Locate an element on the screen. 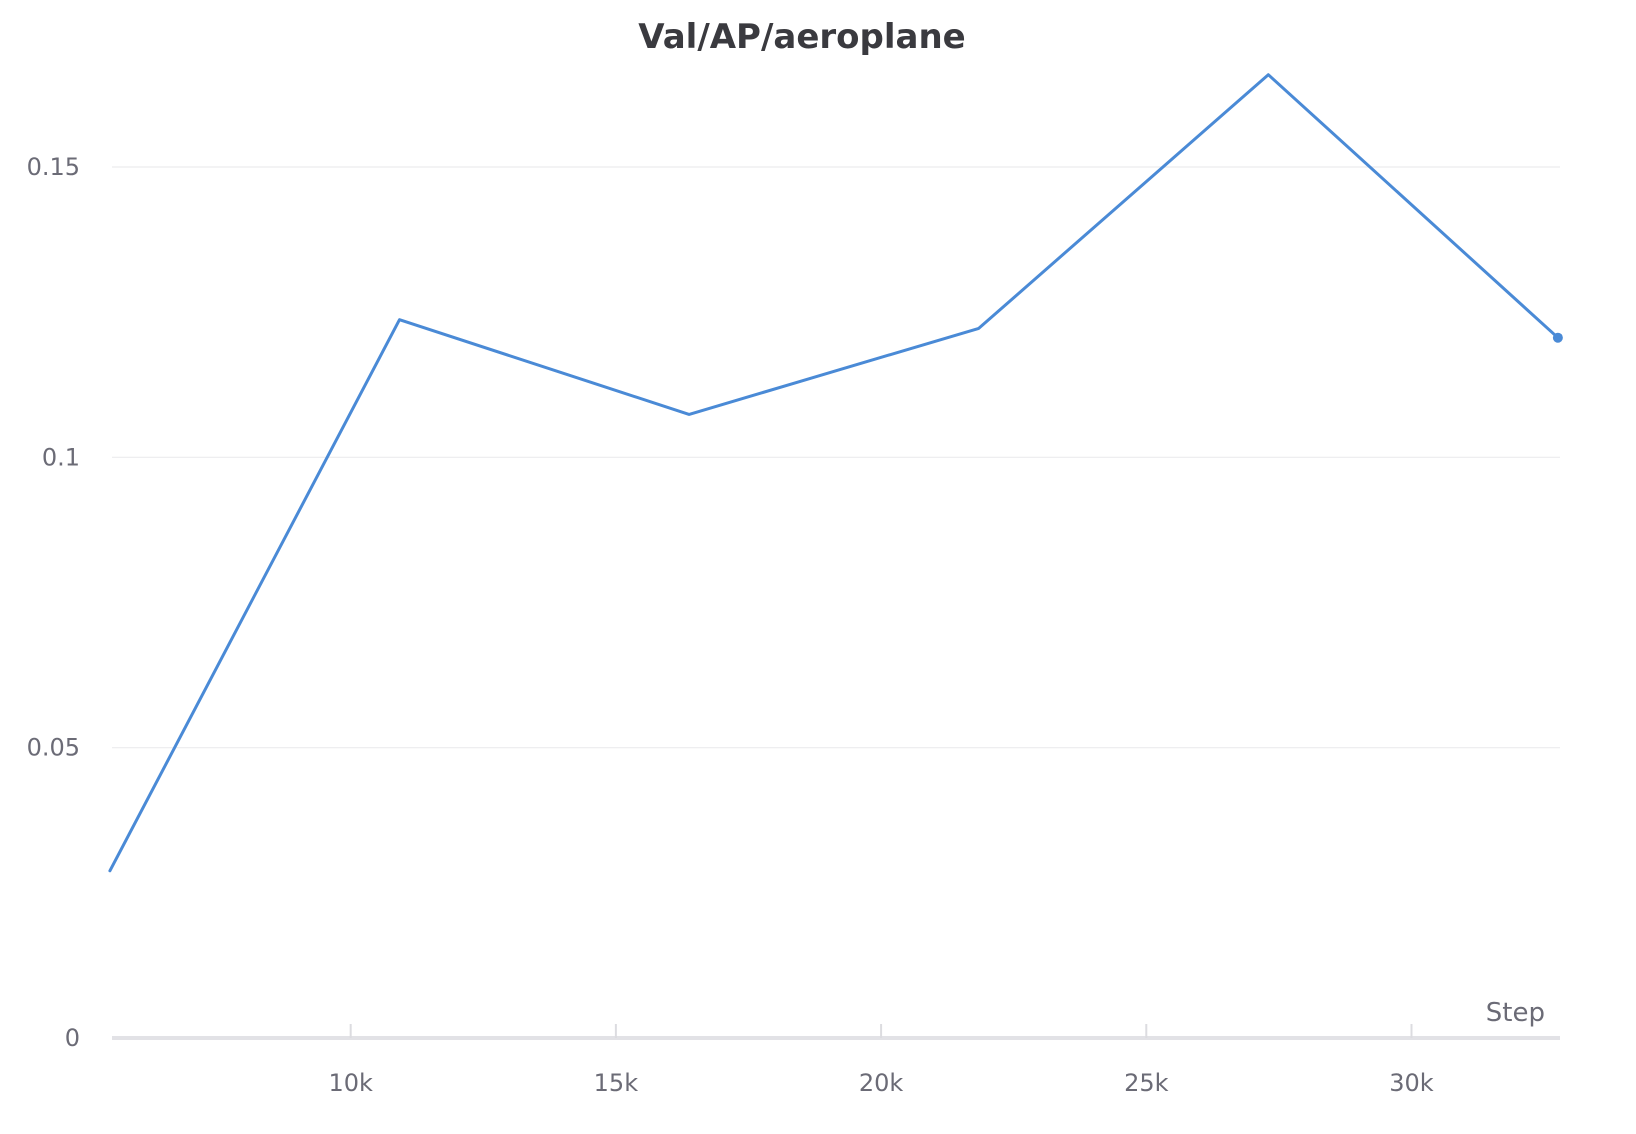  series-end-point is located at coordinates (1557, 337).